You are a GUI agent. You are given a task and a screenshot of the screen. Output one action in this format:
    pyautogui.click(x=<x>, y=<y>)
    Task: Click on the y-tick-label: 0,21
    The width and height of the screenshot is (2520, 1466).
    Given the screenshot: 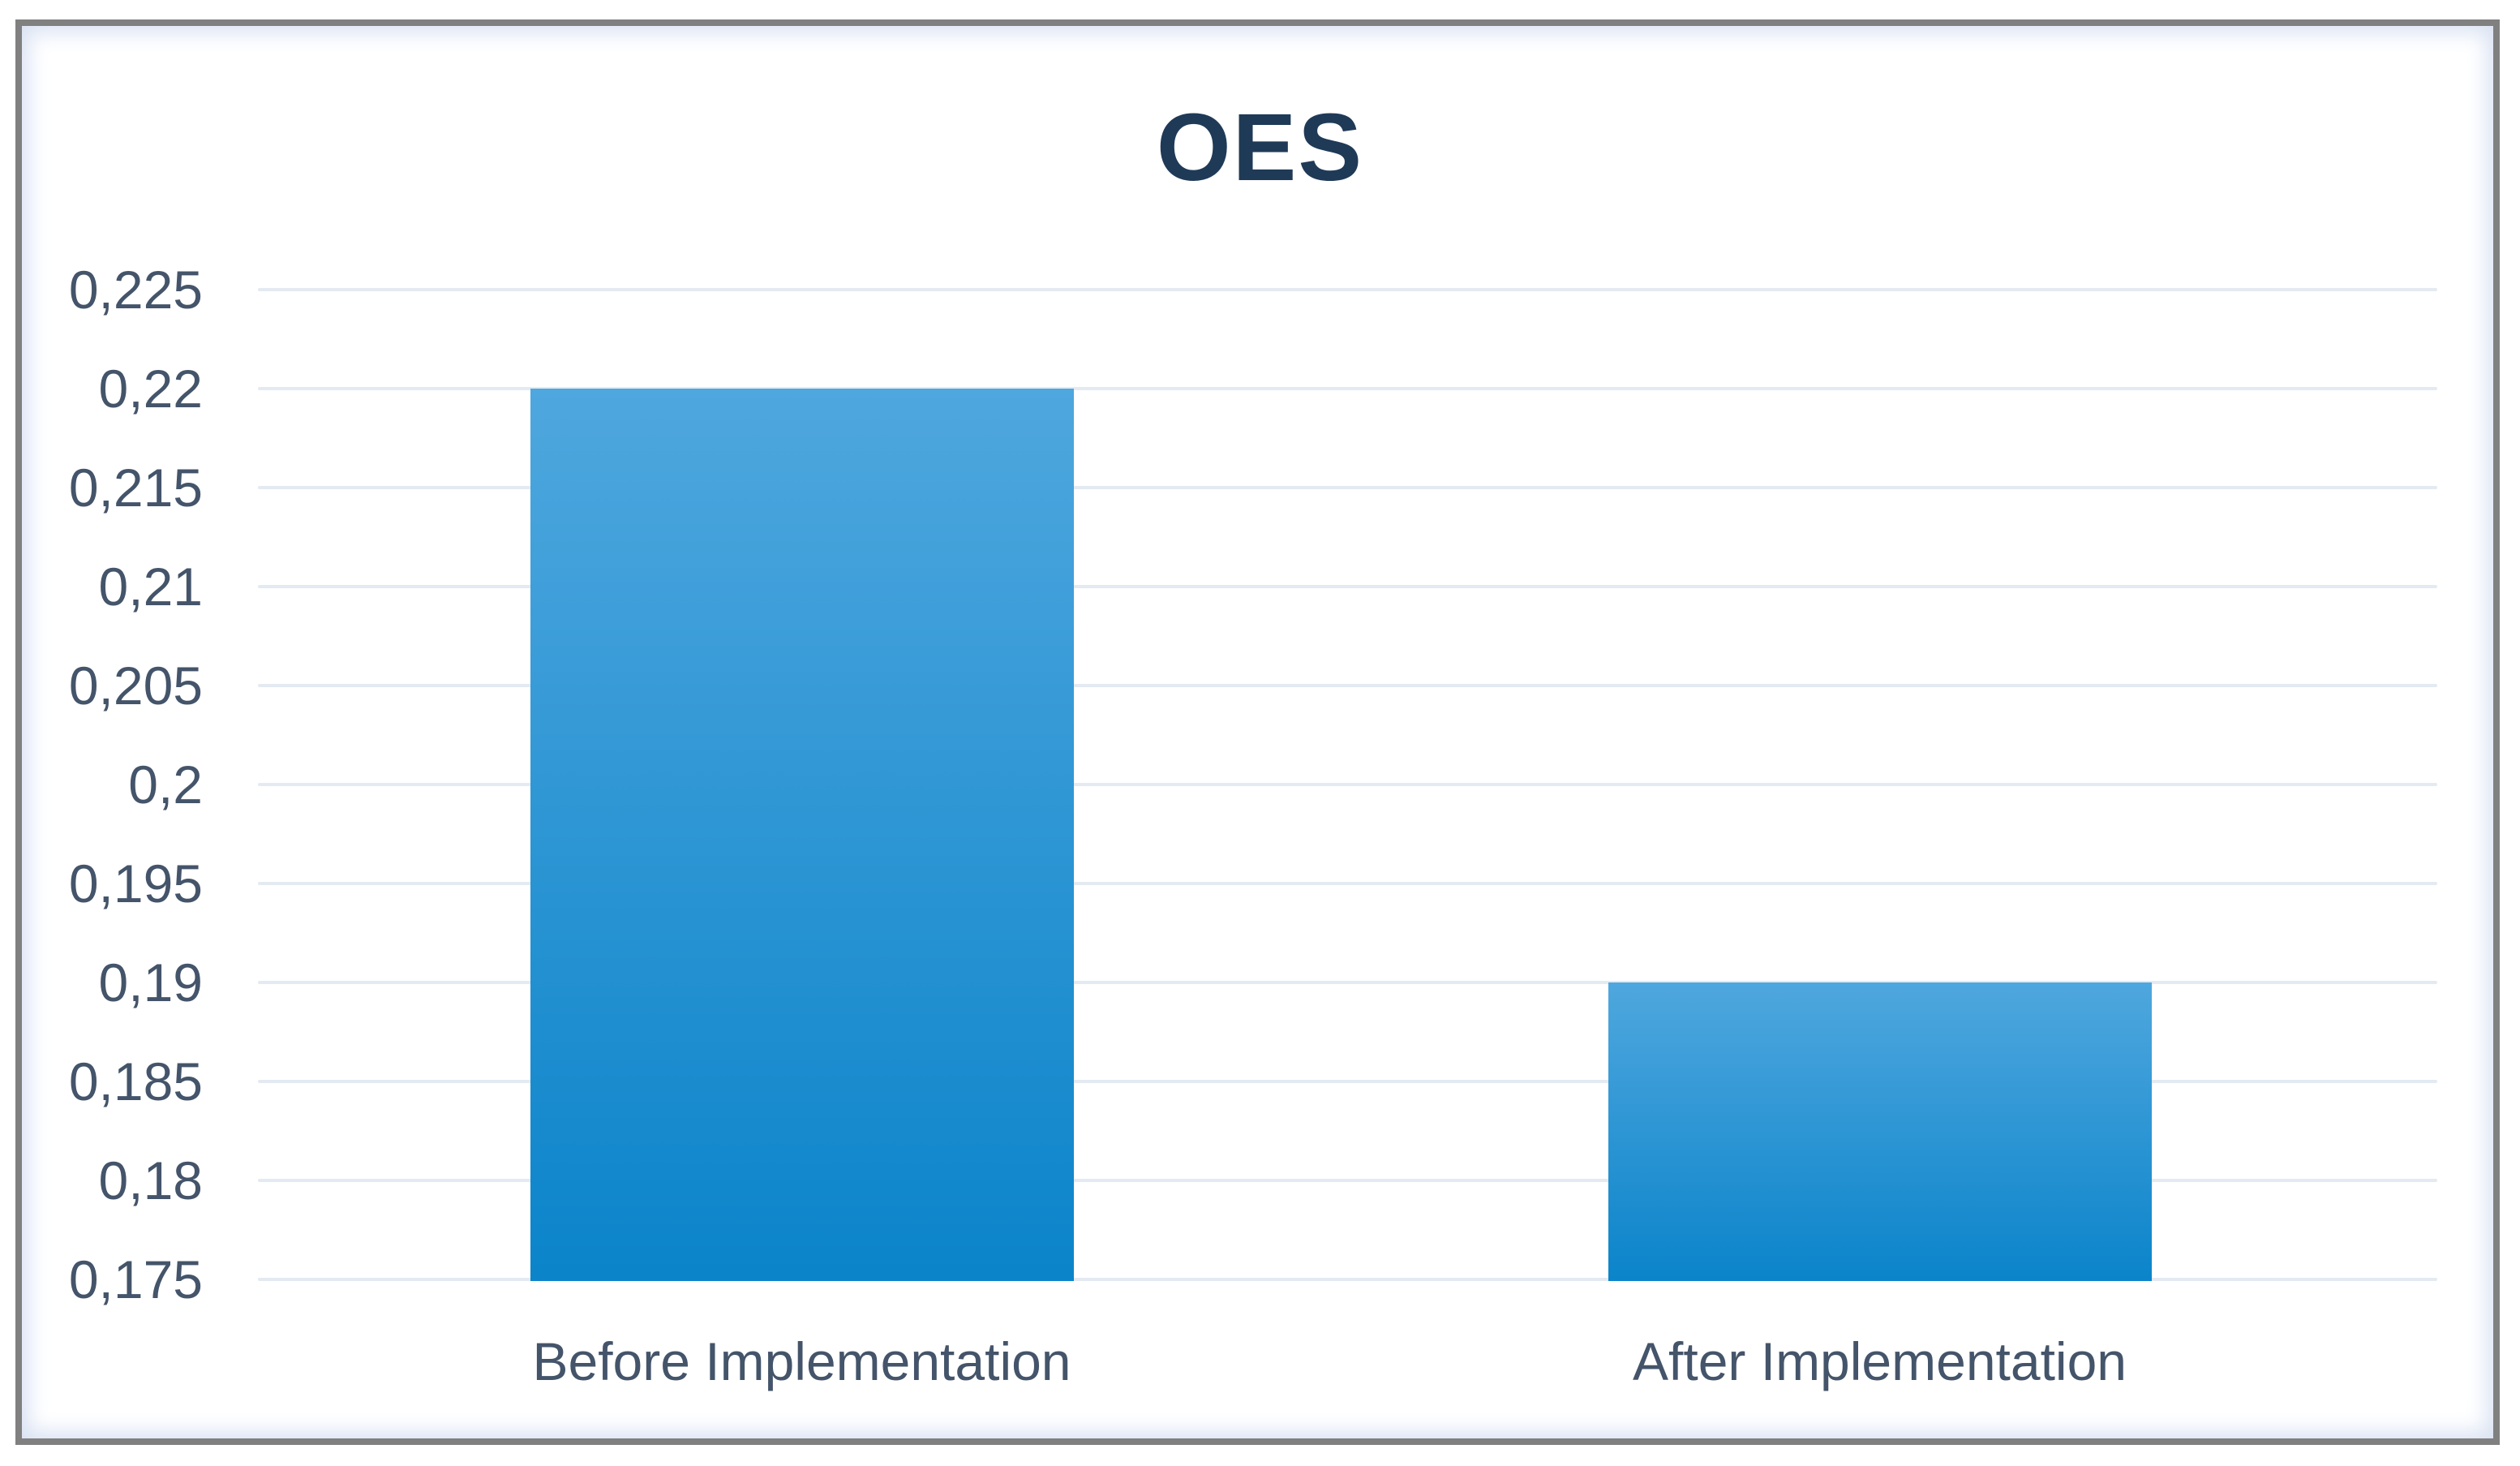 What is the action you would take?
    pyautogui.click(x=150, y=587)
    